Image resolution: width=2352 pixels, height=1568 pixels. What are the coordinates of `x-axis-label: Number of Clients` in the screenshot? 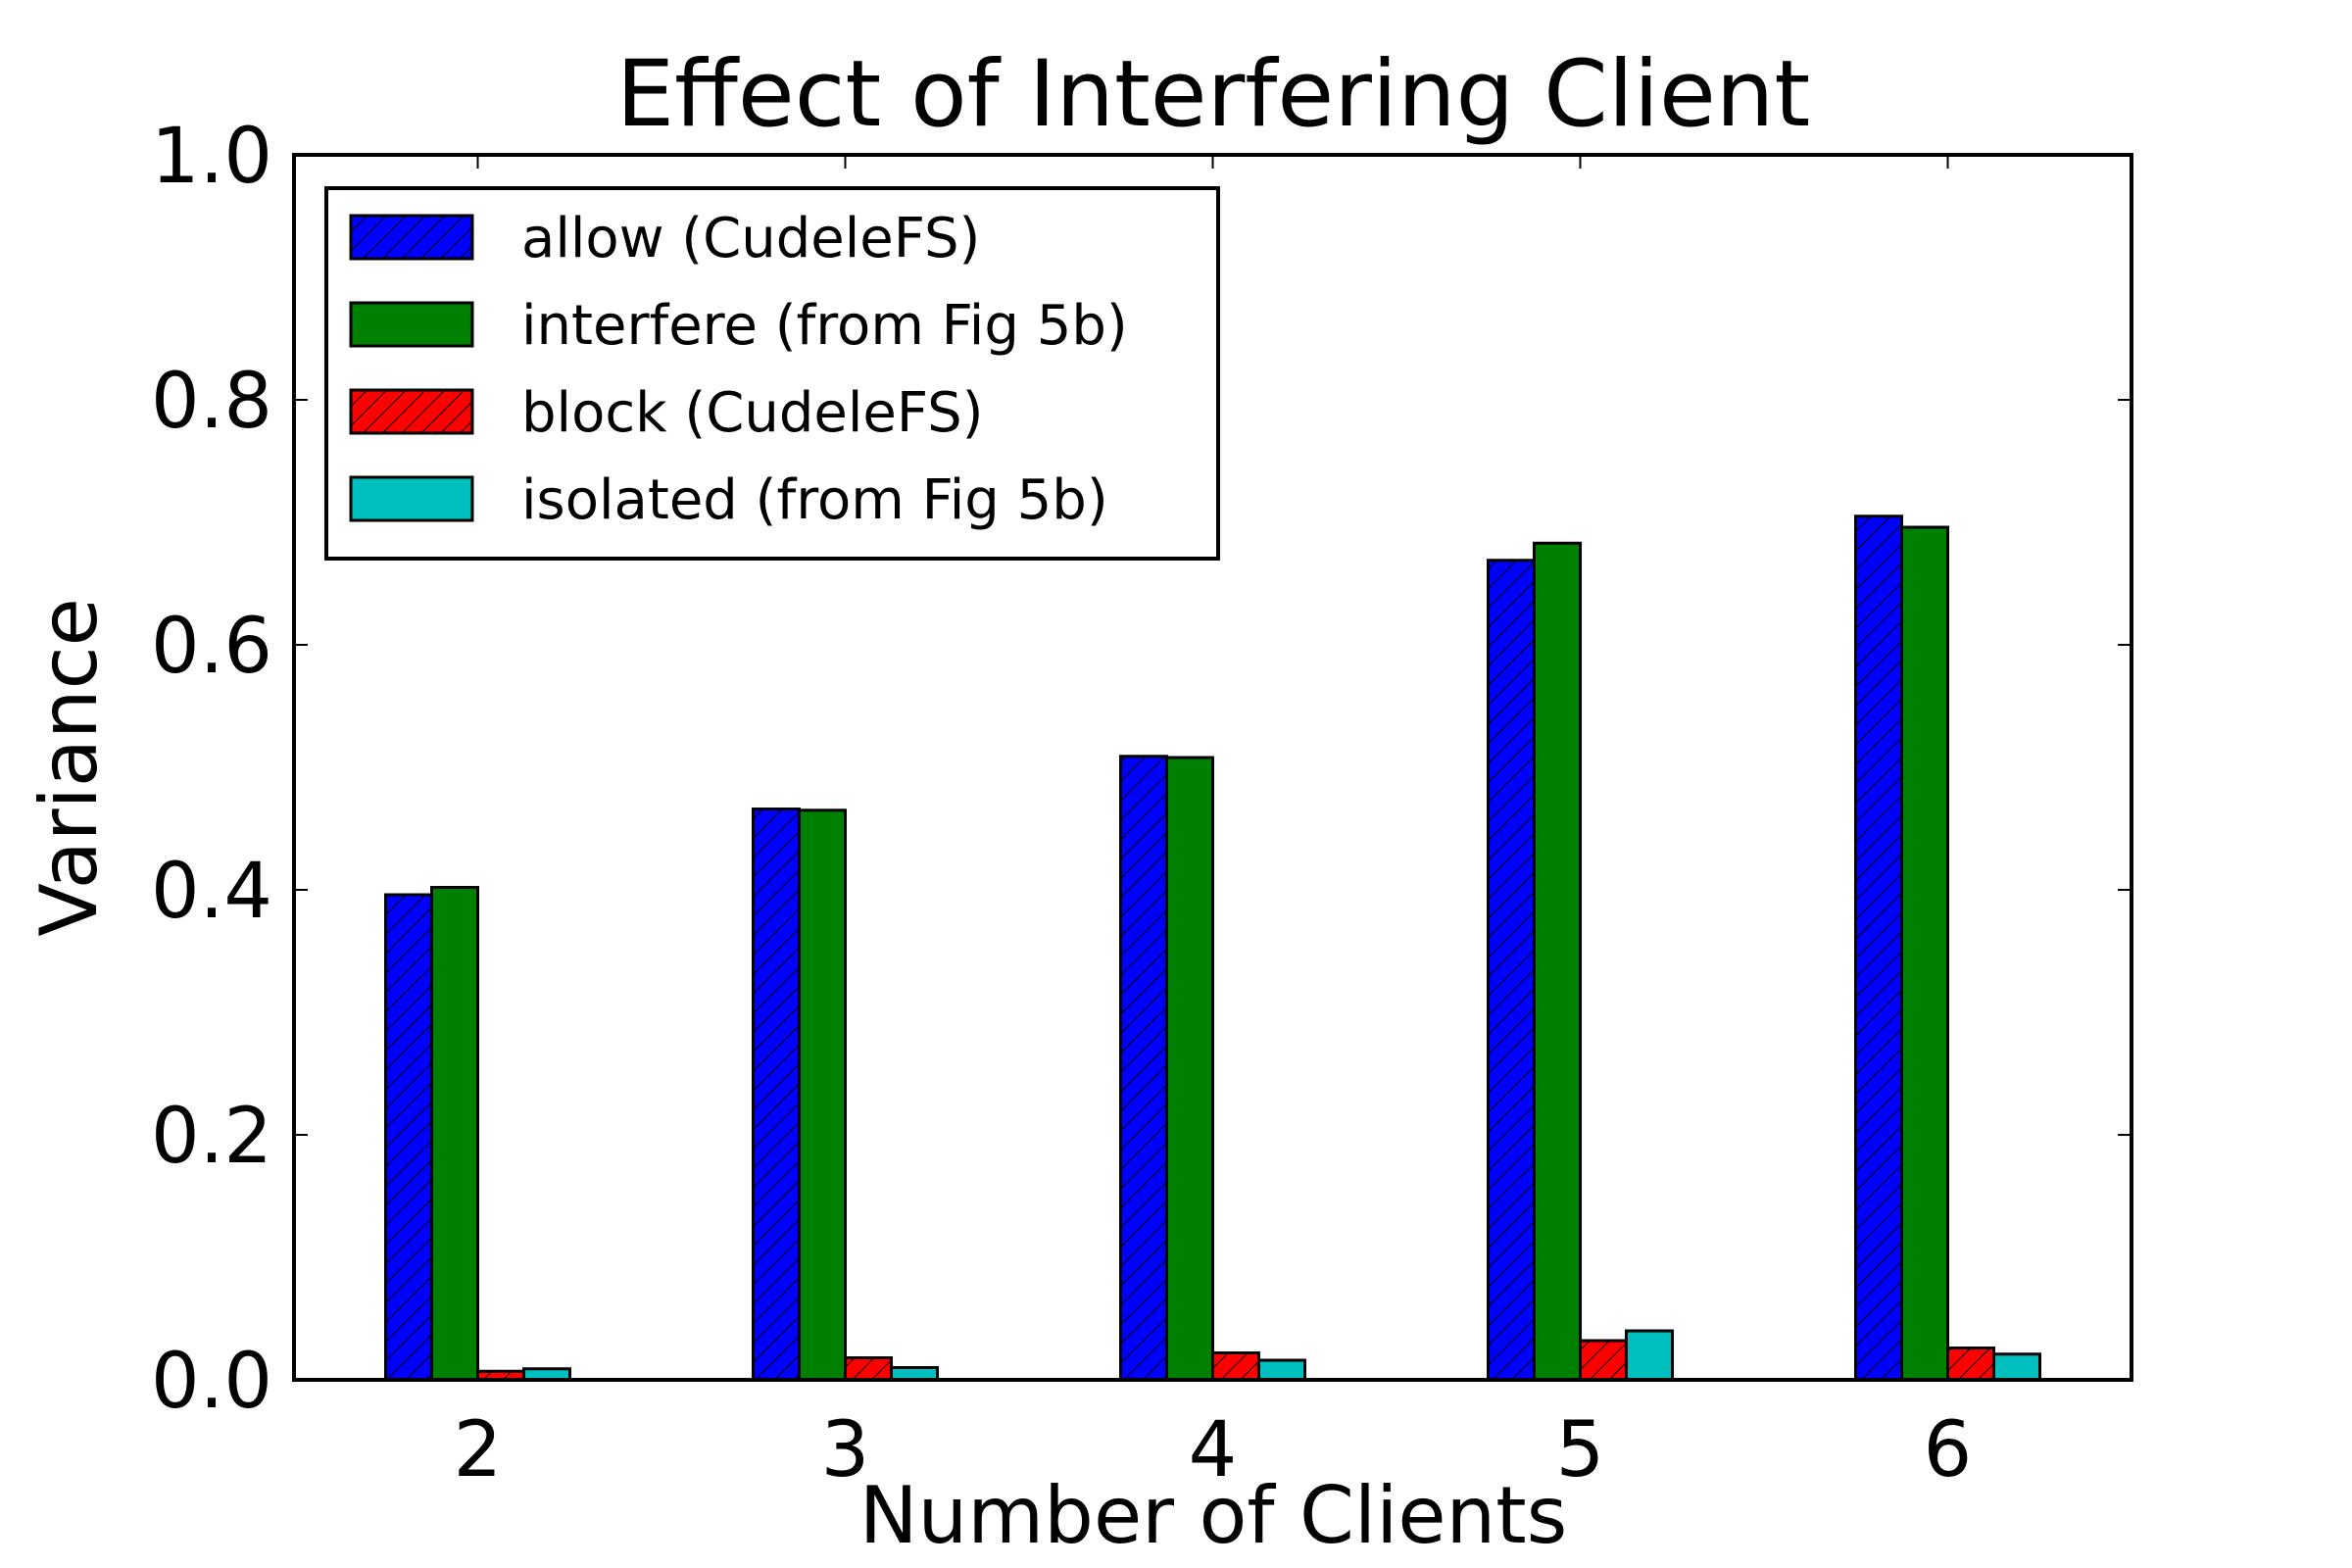 It's located at (1213, 1515).